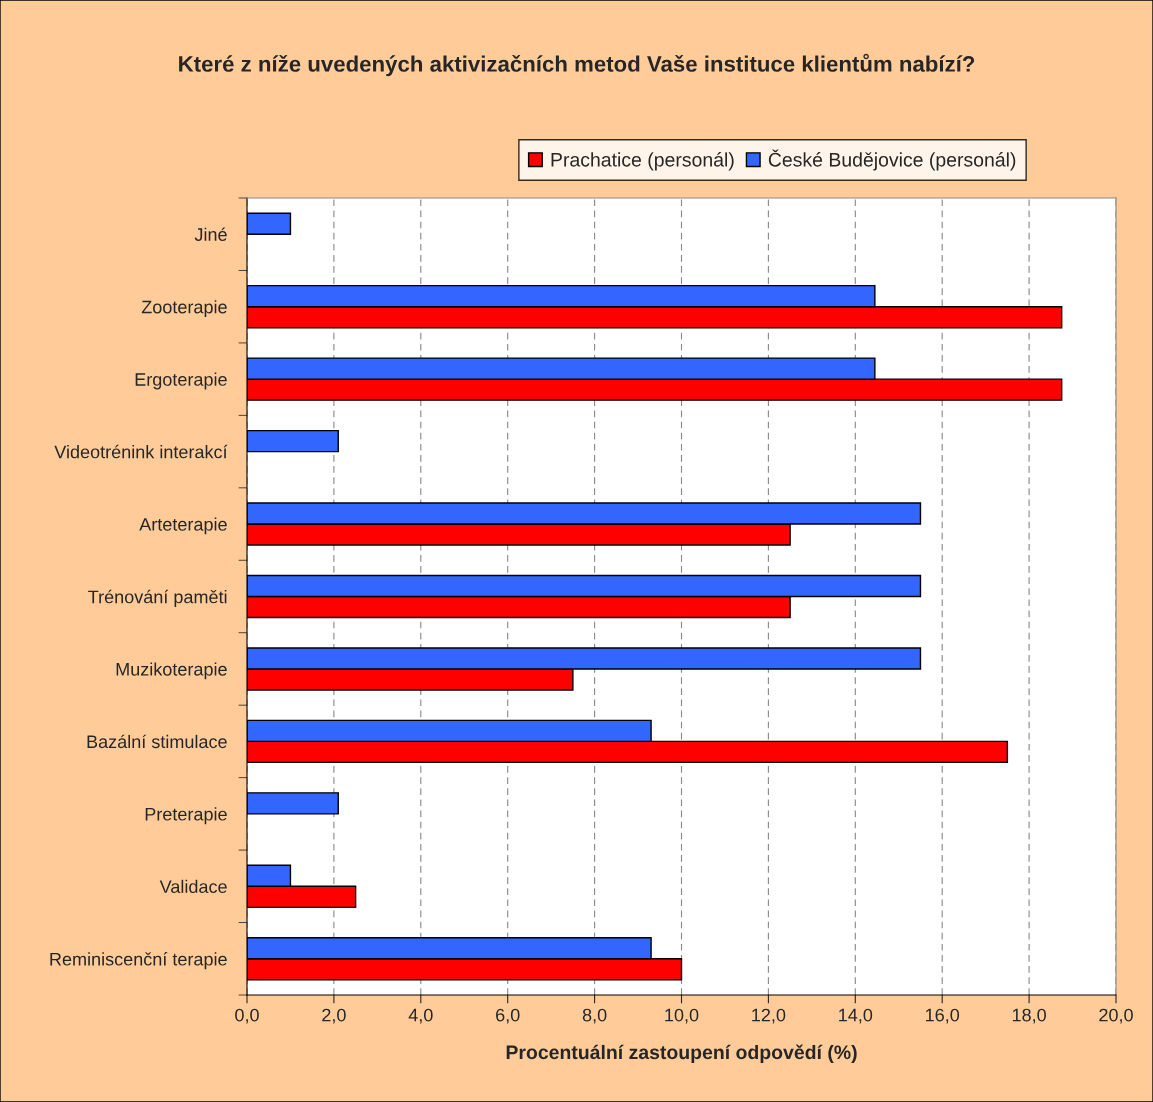 The image size is (1153, 1102). What do you see at coordinates (769, 1016) in the screenshot?
I see `x-tick-label: 12,0` at bounding box center [769, 1016].